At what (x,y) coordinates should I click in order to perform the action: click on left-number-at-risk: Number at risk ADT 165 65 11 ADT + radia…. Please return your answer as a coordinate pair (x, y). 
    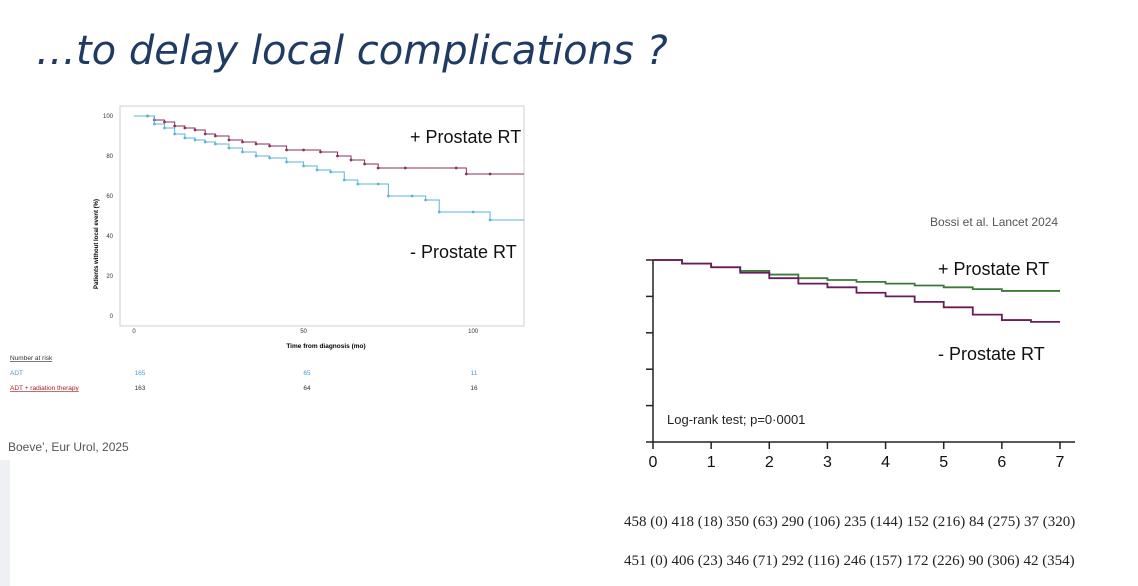
    Looking at the image, I should click on (244, 373).